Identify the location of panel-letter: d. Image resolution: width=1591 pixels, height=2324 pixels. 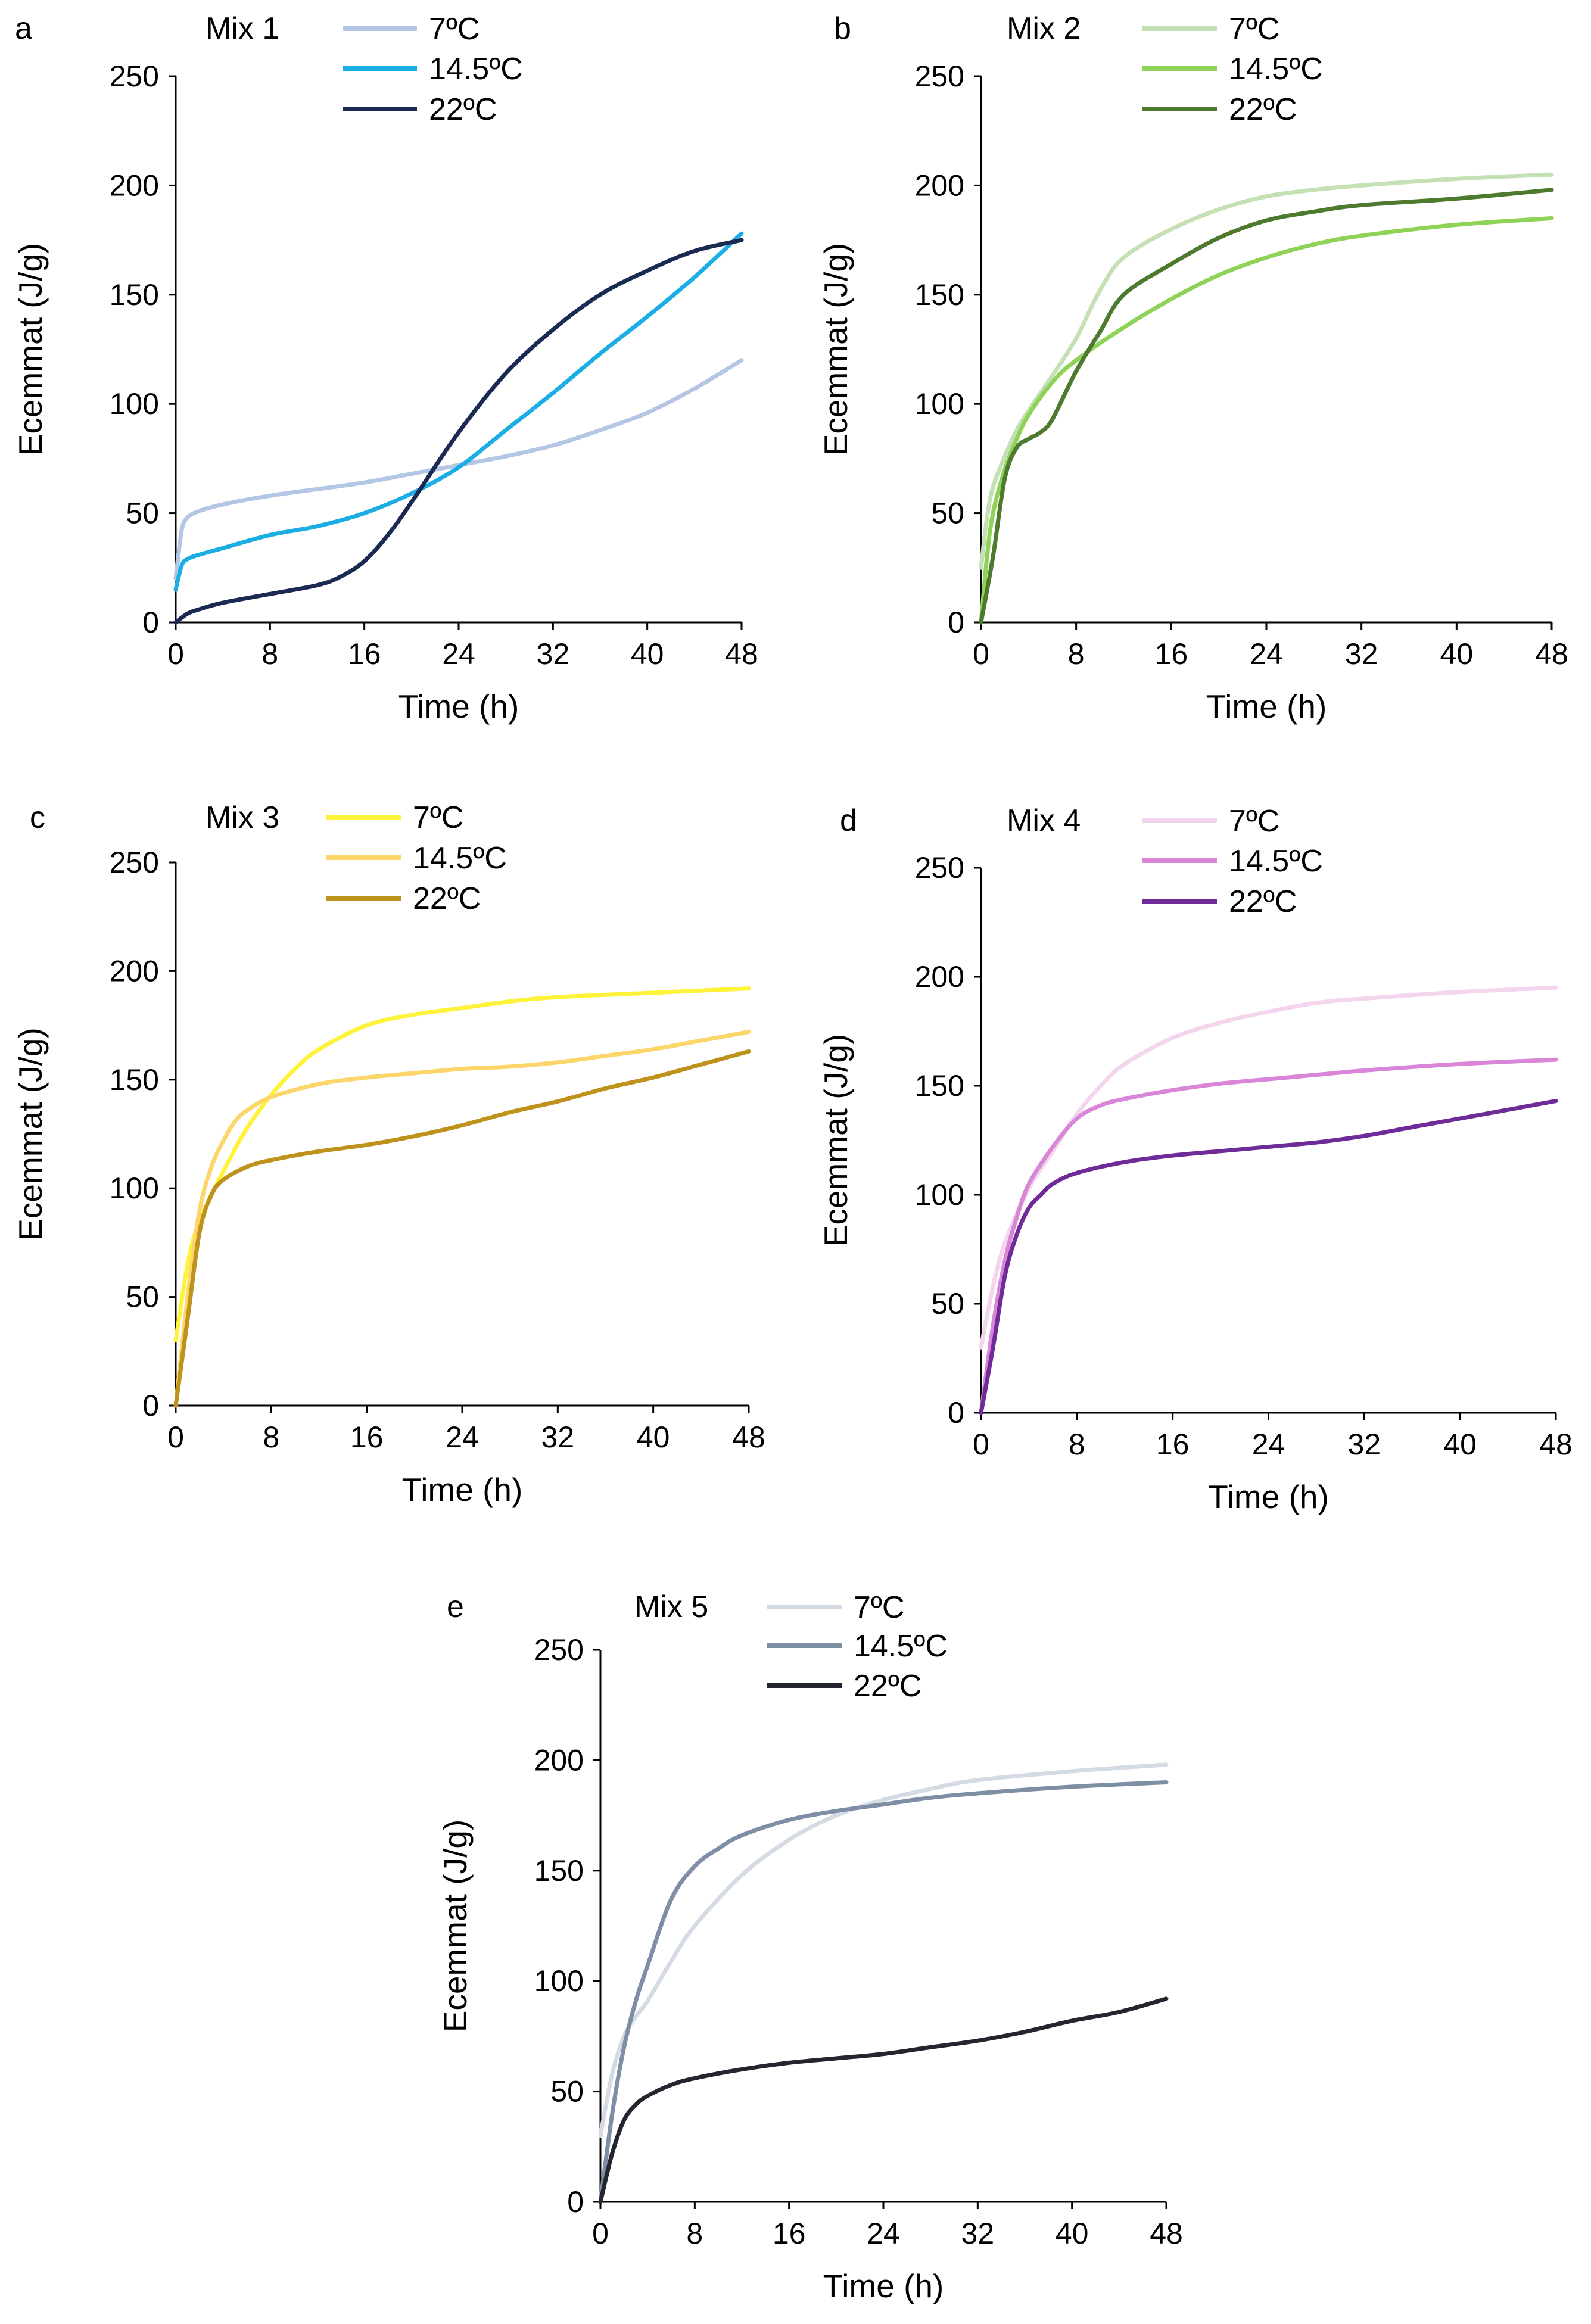
(848, 820).